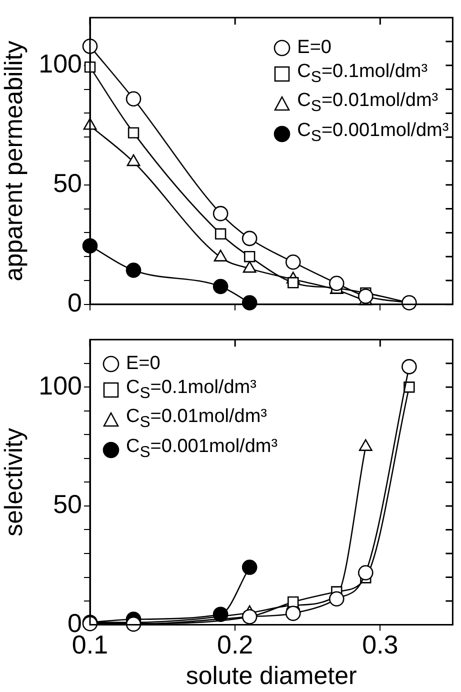  I want to click on y-axis-title: selectivity, so click(14, 482).